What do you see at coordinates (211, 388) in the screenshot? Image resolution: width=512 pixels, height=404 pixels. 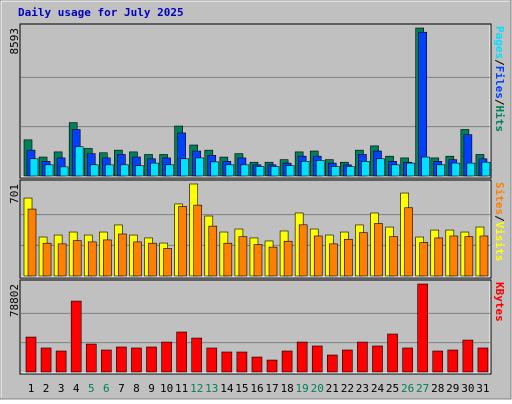 I see `x-tick-label: 13` at bounding box center [211, 388].